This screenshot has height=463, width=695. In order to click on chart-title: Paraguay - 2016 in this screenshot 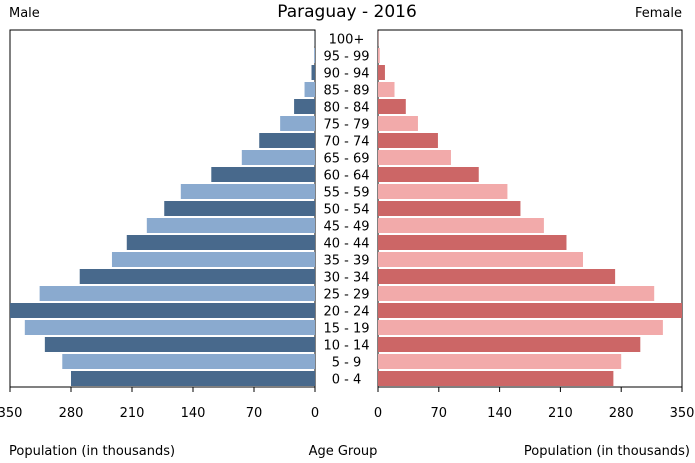, I will do `click(347, 12)`.